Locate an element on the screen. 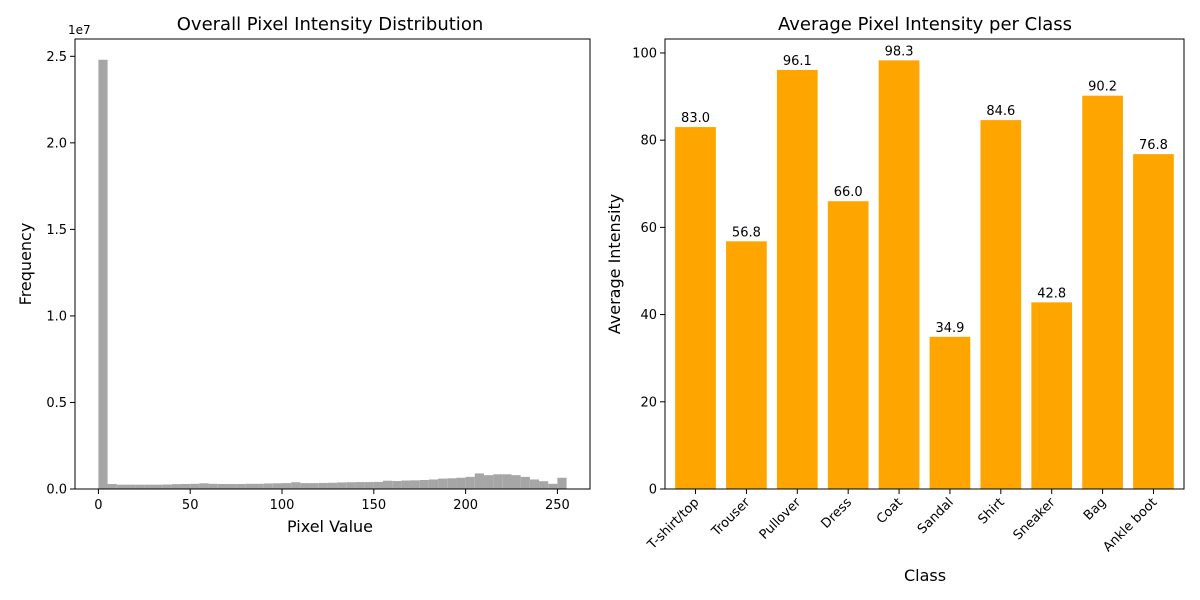 This screenshot has width=1200, height=600. class-bar-value-label: 84.6 is located at coordinates (1000, 111).